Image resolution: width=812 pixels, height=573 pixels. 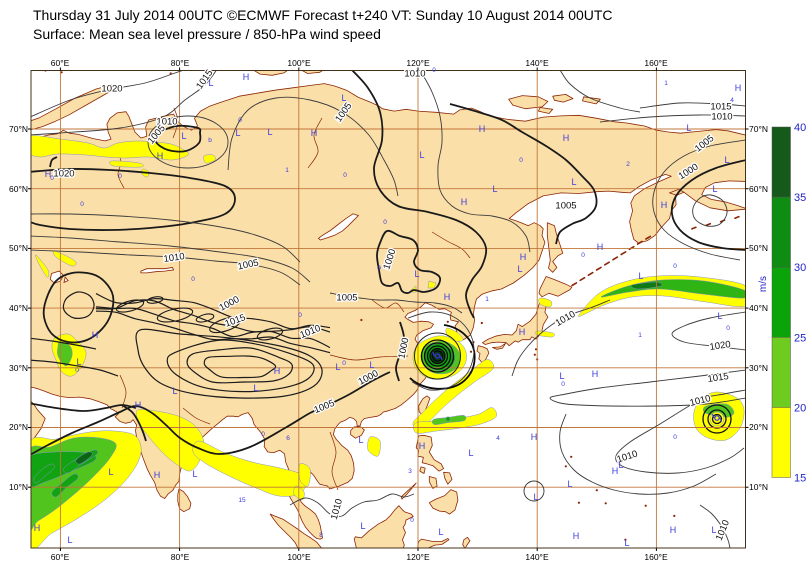 What do you see at coordinates (288, 438) in the screenshot?
I see `svg-text: 6` at bounding box center [288, 438].